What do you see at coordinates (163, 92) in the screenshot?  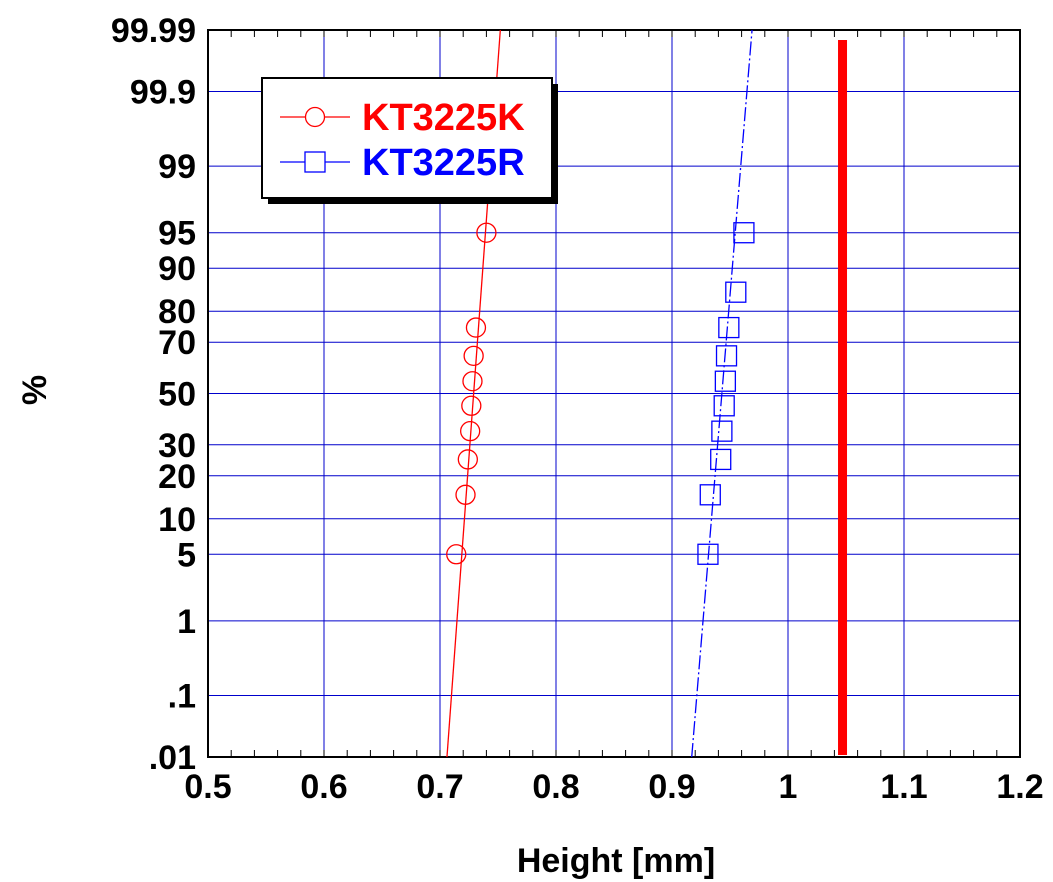 I see `y-tick-label: 99.9` at bounding box center [163, 92].